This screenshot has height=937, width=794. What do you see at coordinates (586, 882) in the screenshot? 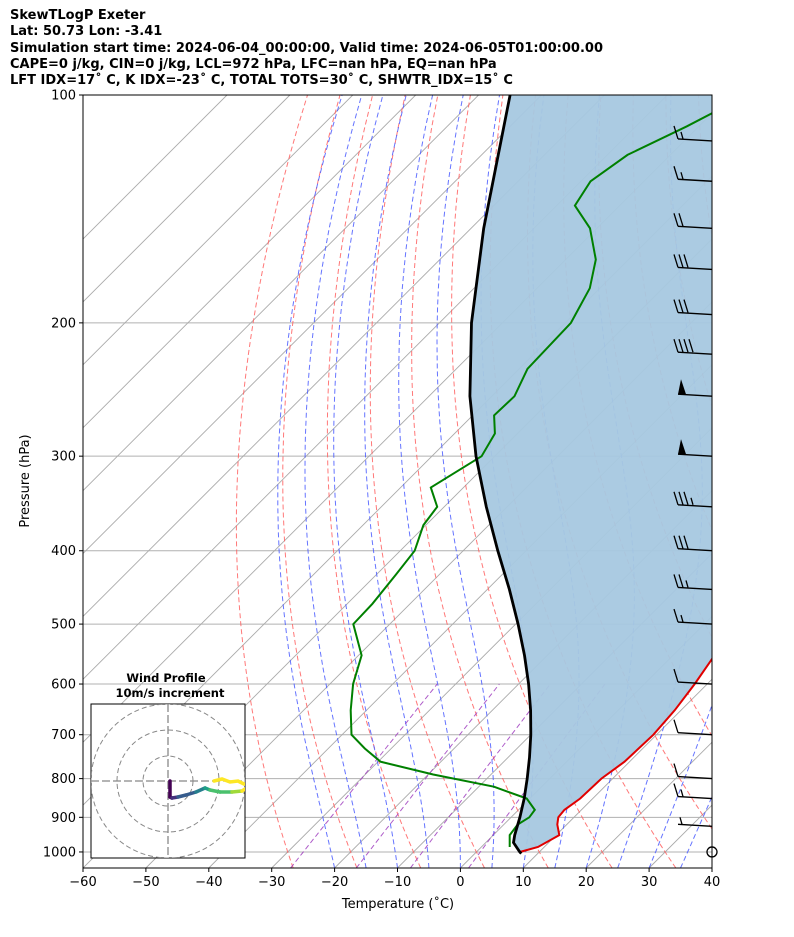
I see `x-tick-label: 20` at bounding box center [586, 882].